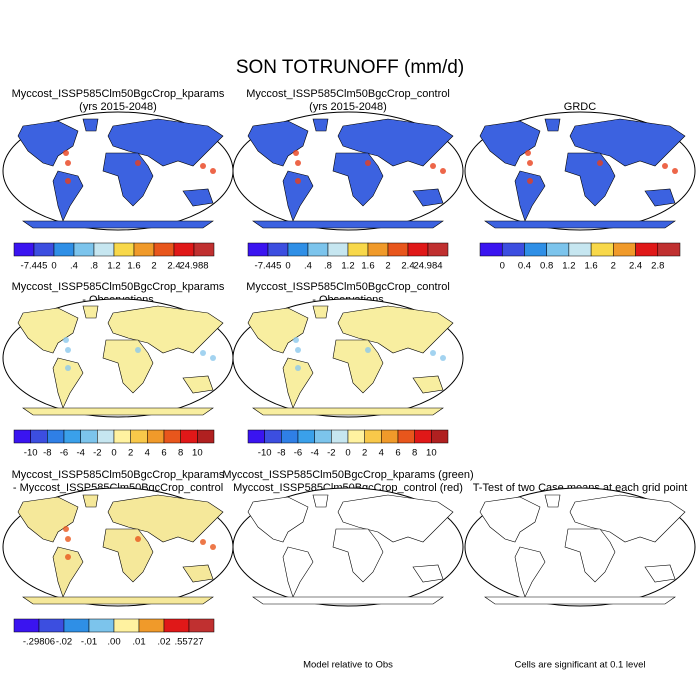  Describe the element at coordinates (524, 266) in the screenshot. I see `colorbar-label: 0.4` at that location.